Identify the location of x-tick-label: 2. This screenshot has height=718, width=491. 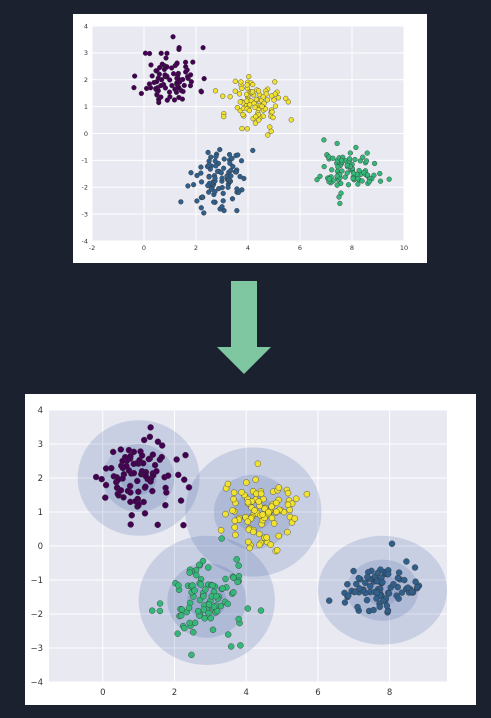
(196, 248).